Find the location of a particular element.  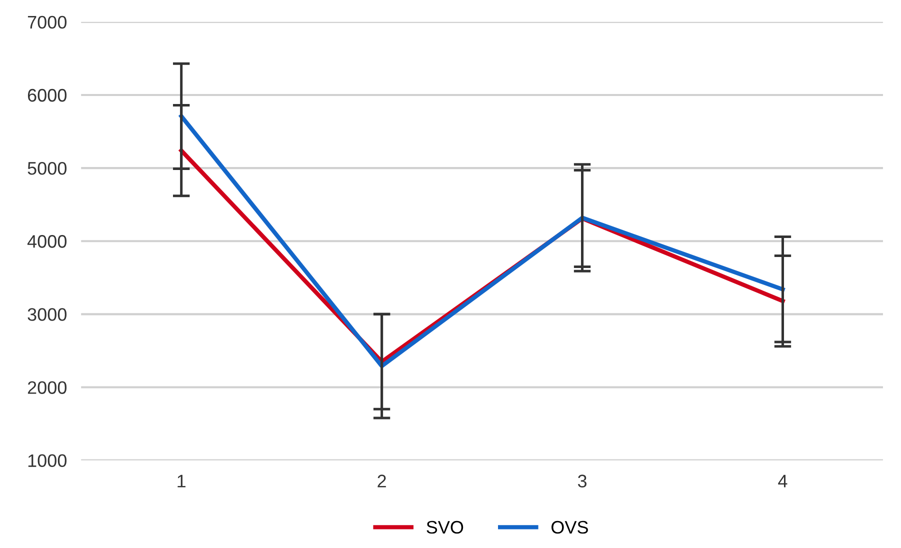

x-tick-label: 2 is located at coordinates (382, 481).